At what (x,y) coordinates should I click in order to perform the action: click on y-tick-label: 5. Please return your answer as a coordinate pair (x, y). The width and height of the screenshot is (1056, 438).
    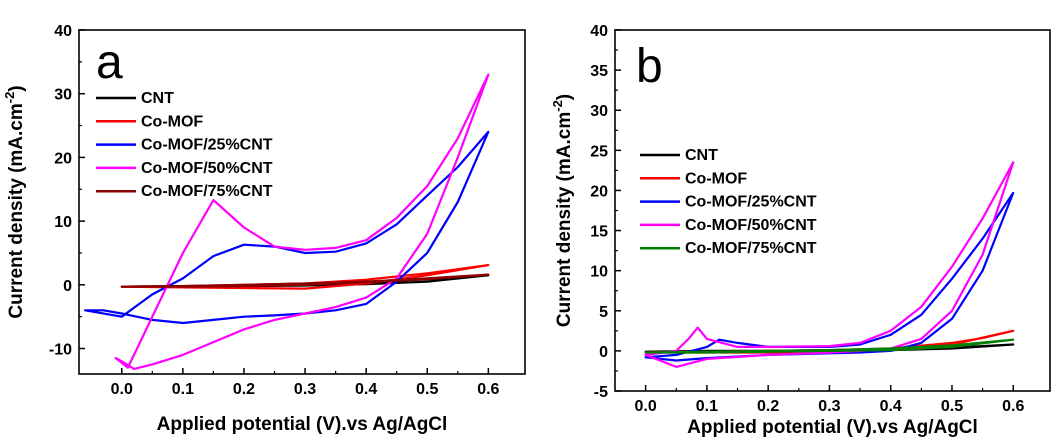
    Looking at the image, I should click on (603, 312).